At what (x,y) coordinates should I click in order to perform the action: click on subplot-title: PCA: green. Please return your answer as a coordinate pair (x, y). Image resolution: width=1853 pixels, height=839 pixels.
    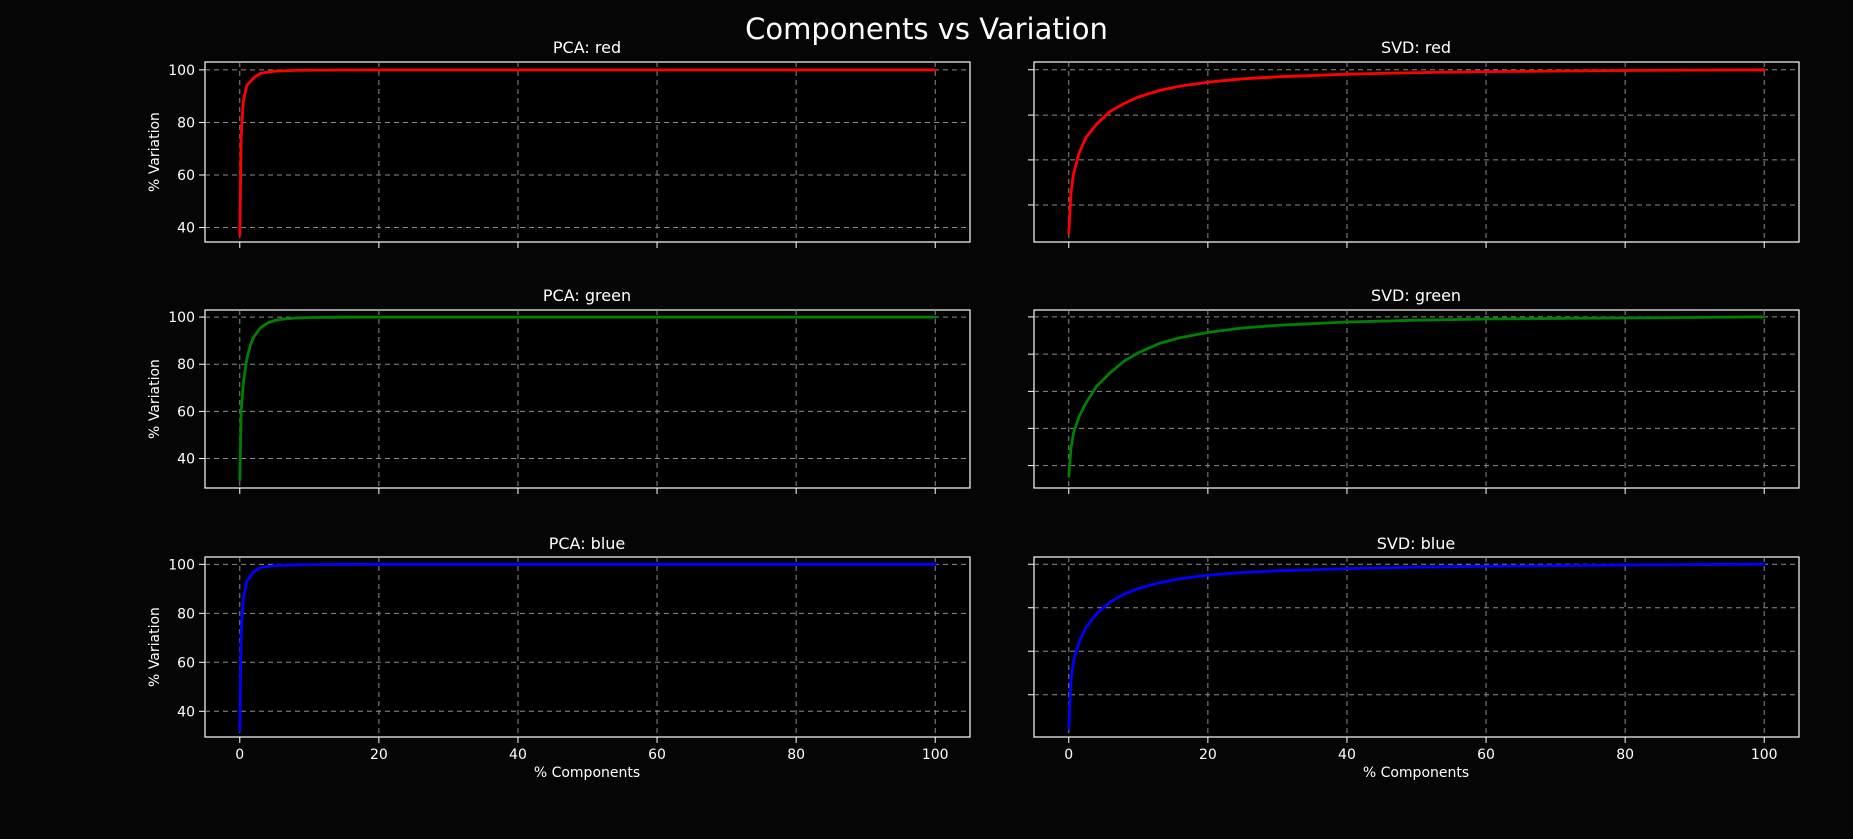
    Looking at the image, I should click on (587, 295).